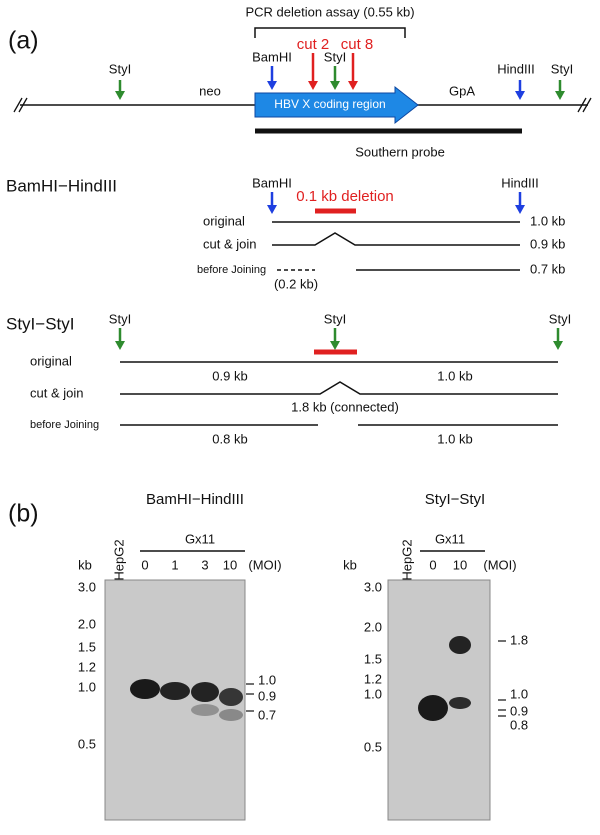 Image resolution: width=600 pixels, height=835 pixels. What do you see at coordinates (345, 406) in the screenshot?
I see `size-label: 1.8 kb (connected)` at bounding box center [345, 406].